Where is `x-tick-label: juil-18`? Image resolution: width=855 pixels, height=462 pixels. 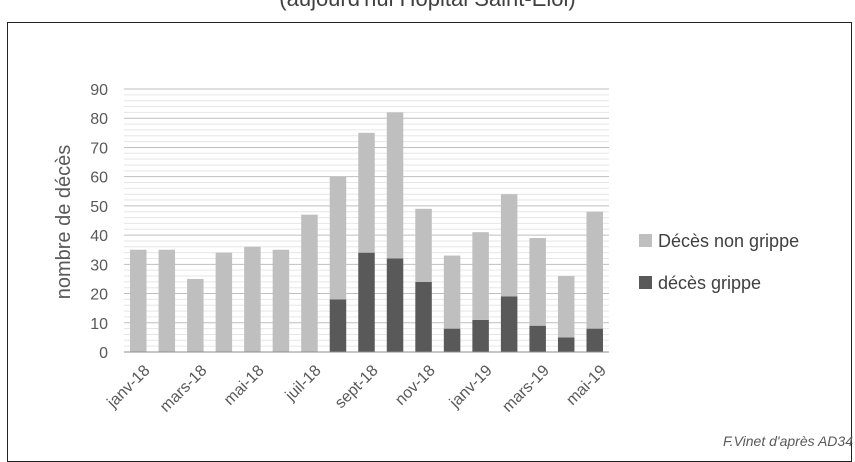 x-tick-label: juil-18 is located at coordinates (303, 383).